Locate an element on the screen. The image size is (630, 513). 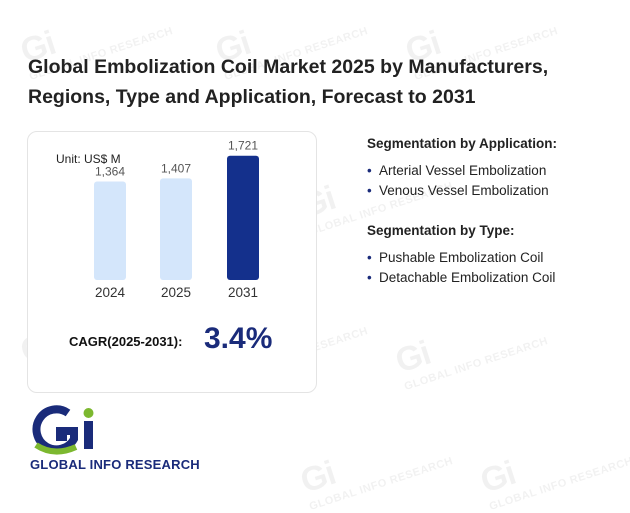
data-label-2025: 1,407 is located at coordinates (176, 168).